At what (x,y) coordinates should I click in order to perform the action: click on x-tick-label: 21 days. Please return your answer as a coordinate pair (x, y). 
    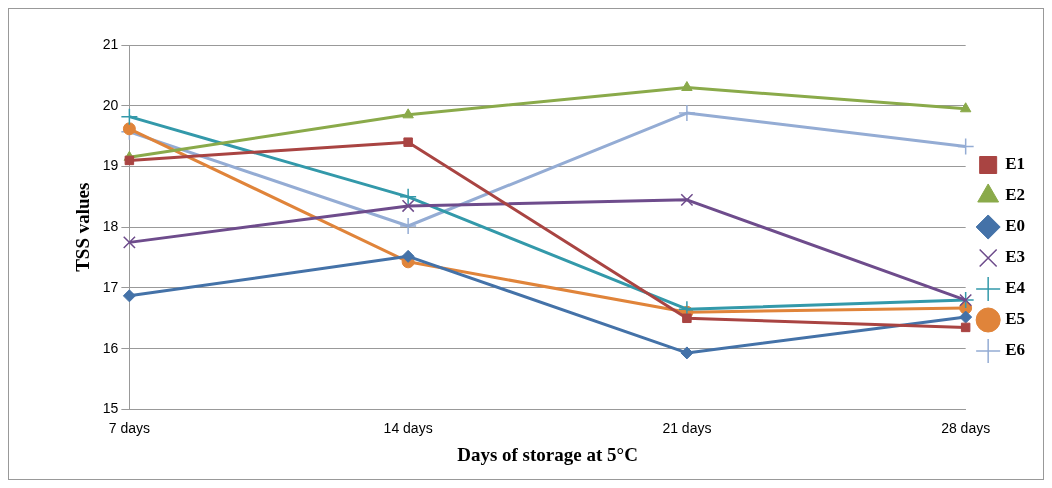
    Looking at the image, I should click on (687, 427).